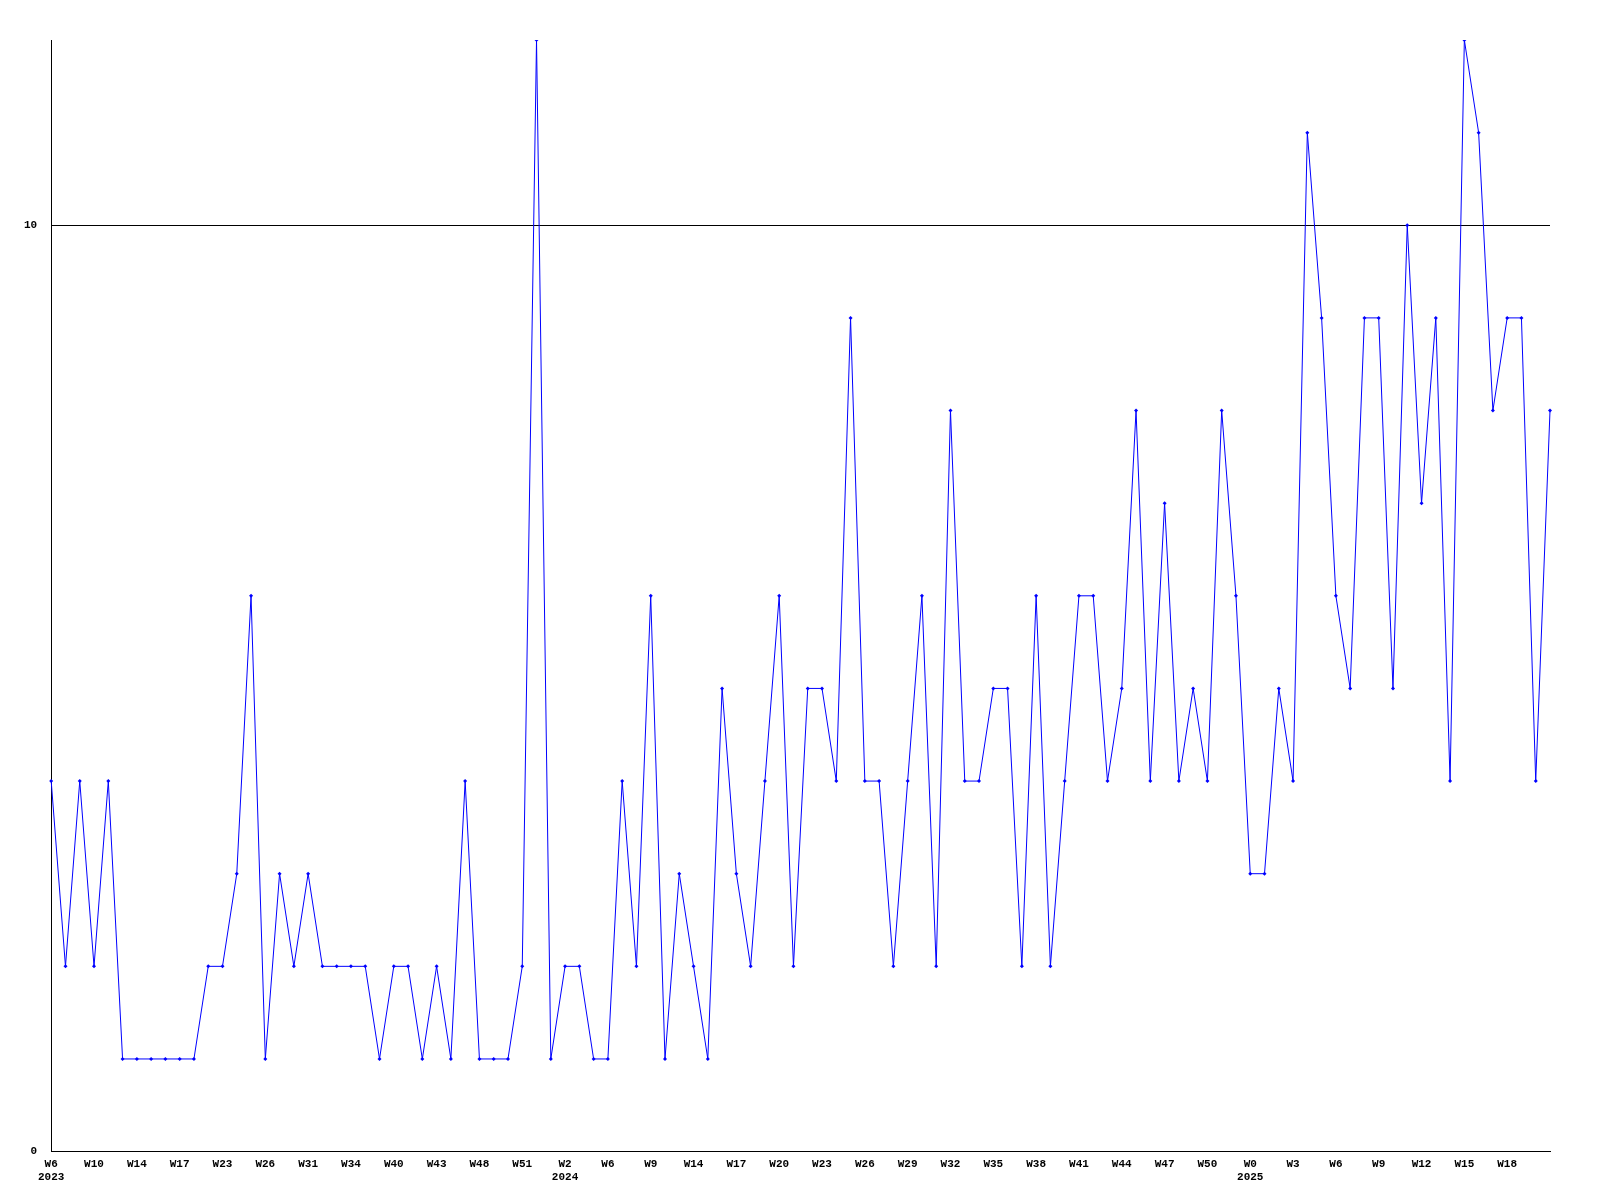 This screenshot has width=1600, height=1200. What do you see at coordinates (907, 1163) in the screenshot?
I see `x-tick-label: W29` at bounding box center [907, 1163].